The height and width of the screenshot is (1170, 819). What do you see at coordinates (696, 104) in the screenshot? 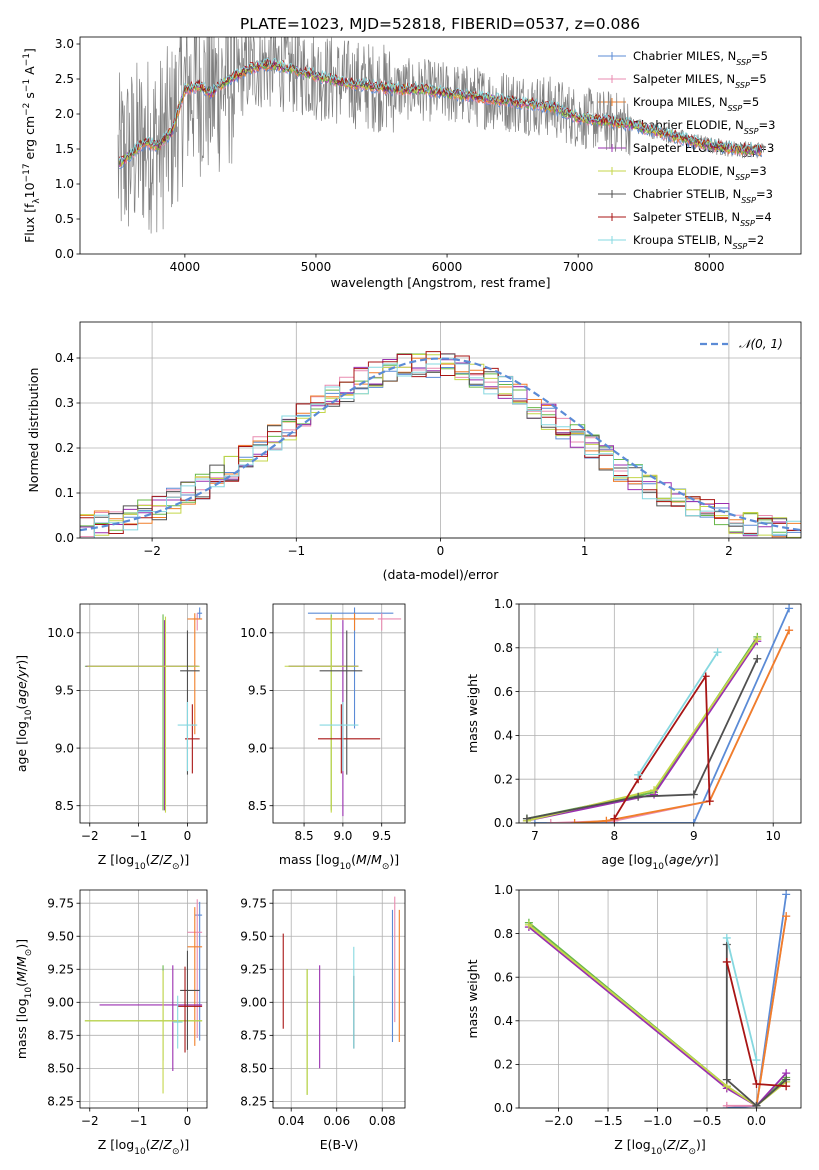
I see `legend-label: Kroupa MILES, NSSP=5` at bounding box center [696, 104].